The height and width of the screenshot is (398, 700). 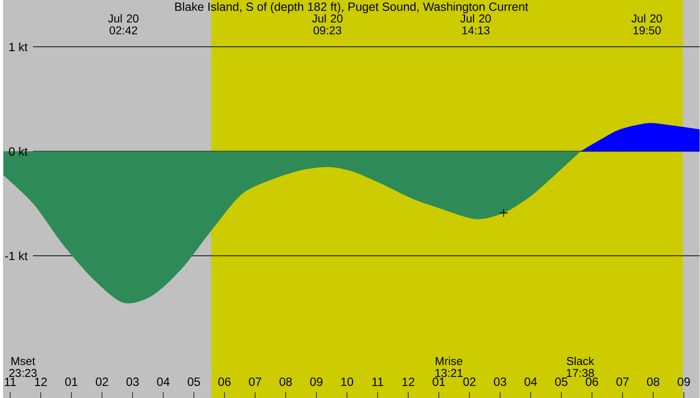 I want to click on x-tick-label: 10, so click(x=347, y=381).